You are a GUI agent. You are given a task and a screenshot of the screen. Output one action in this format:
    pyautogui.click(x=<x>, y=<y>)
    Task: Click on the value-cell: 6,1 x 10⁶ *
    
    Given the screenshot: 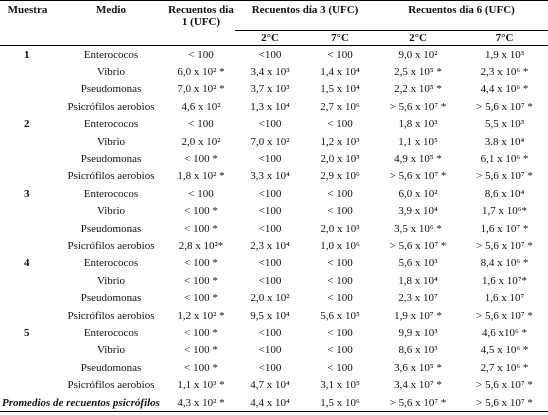 What is the action you would take?
    pyautogui.click(x=504, y=159)
    